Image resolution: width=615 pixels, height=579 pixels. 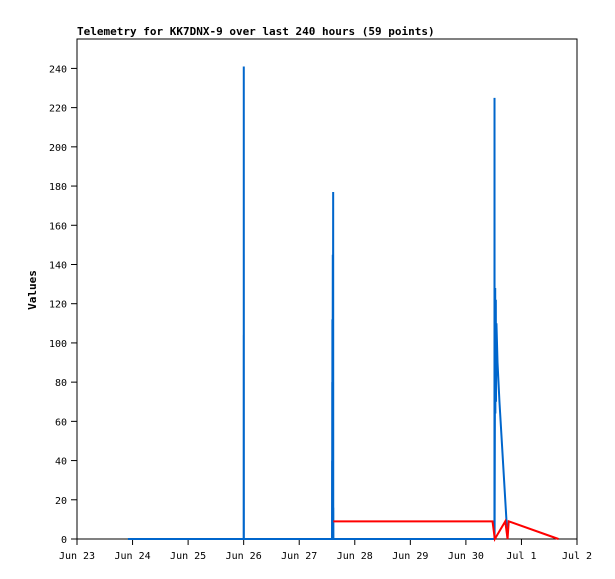 I want to click on y-tick-label: 40, so click(x=61, y=462).